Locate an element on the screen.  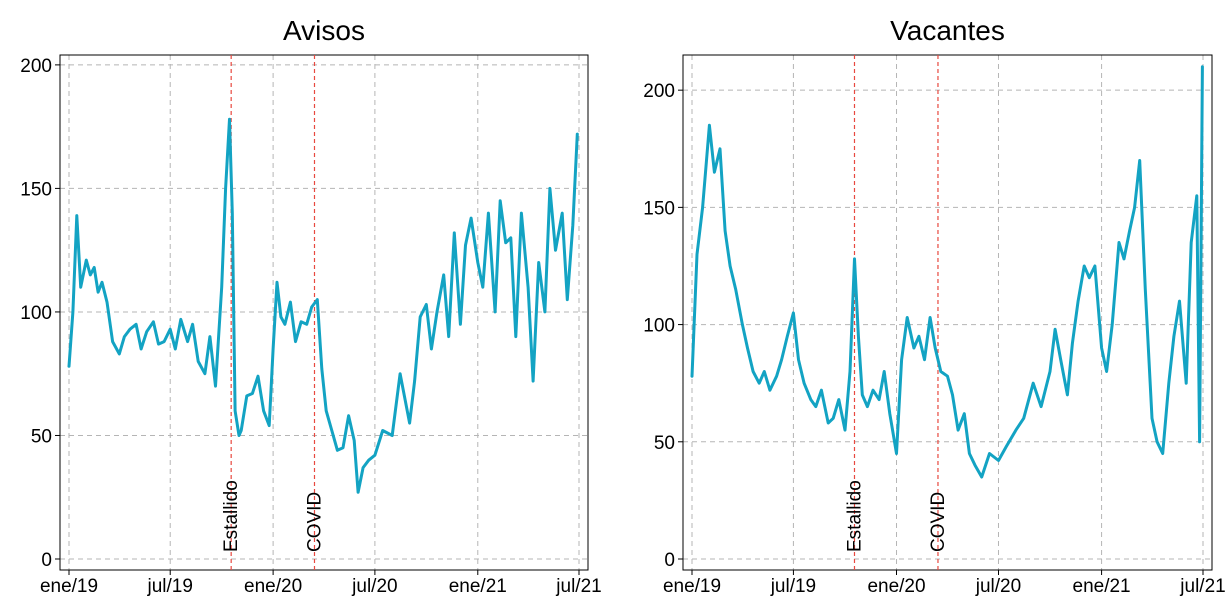
chart-1-event-label-0: Estallido is located at coordinates (854, 516).